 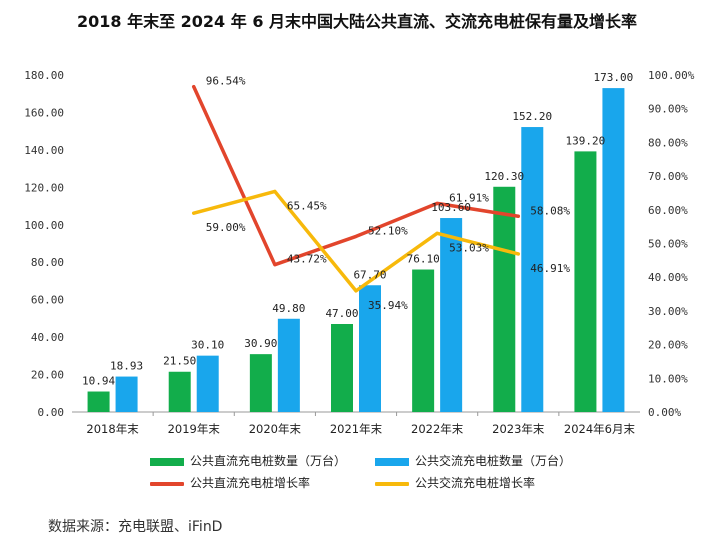 I want to click on bar-ac-label: 49.80, so click(x=288, y=308).